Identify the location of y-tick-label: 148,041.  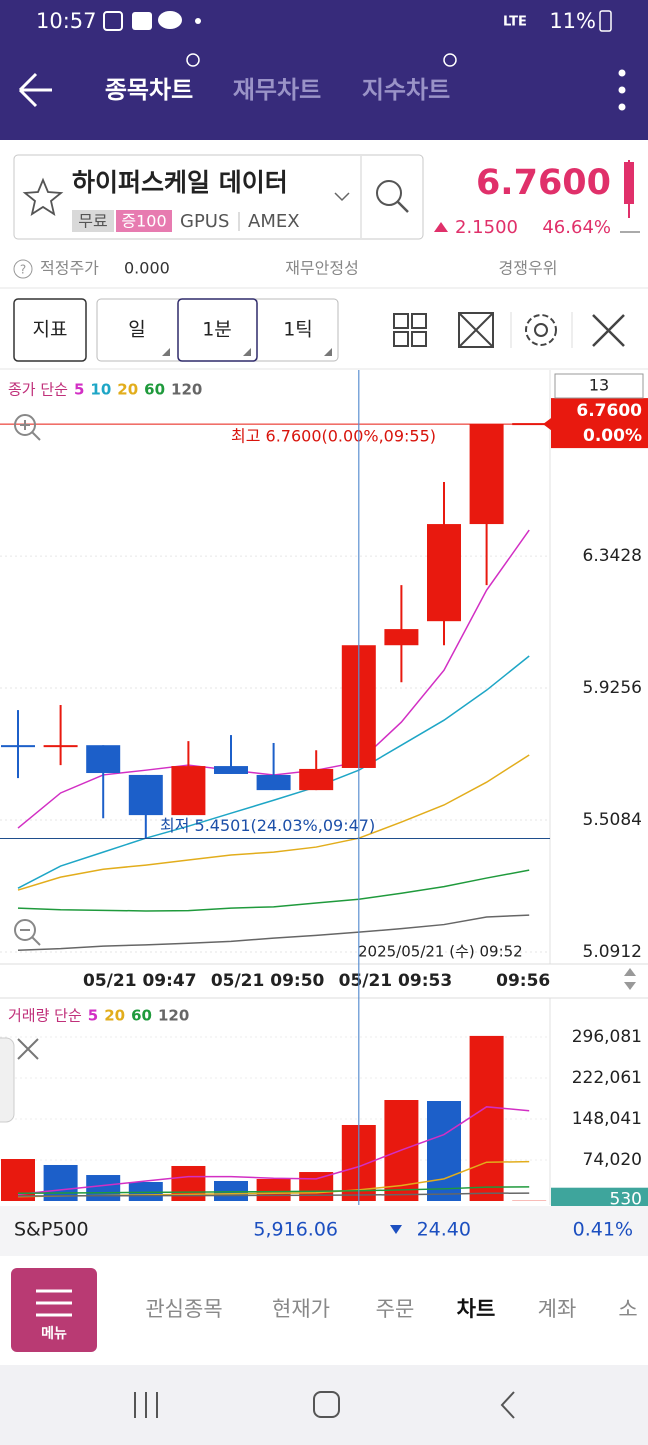
(607, 1119).